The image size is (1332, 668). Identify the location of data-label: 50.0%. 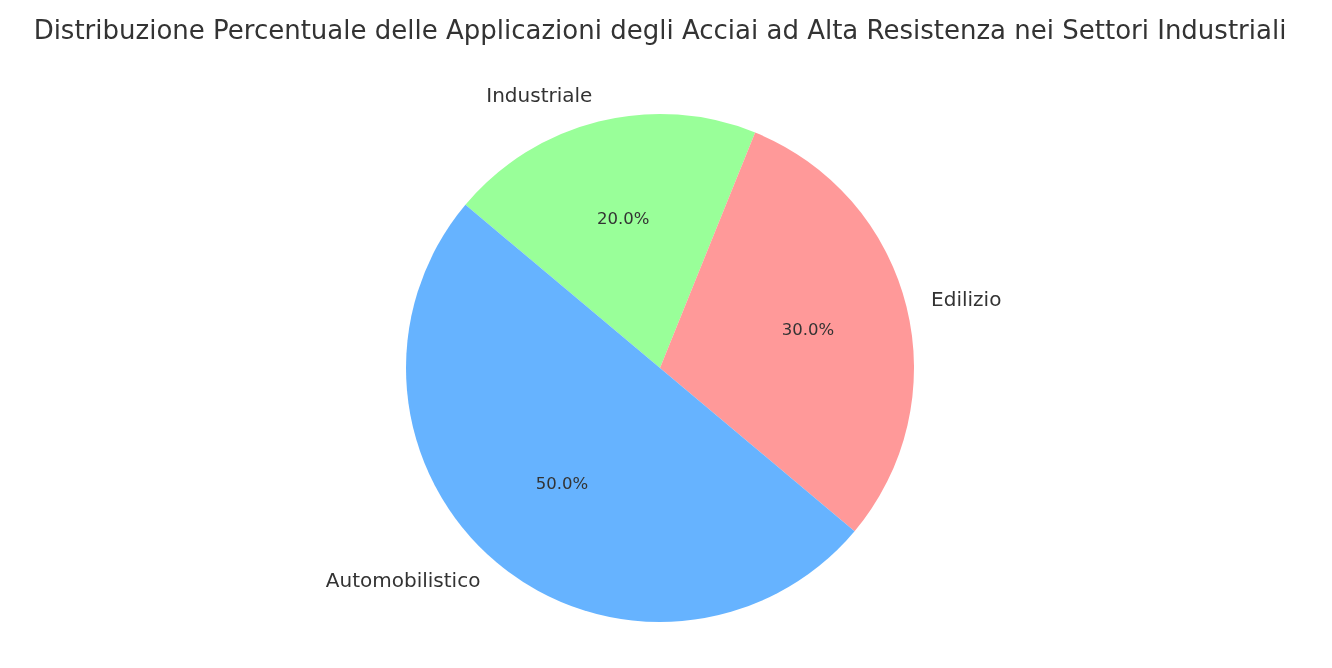
(562, 484).